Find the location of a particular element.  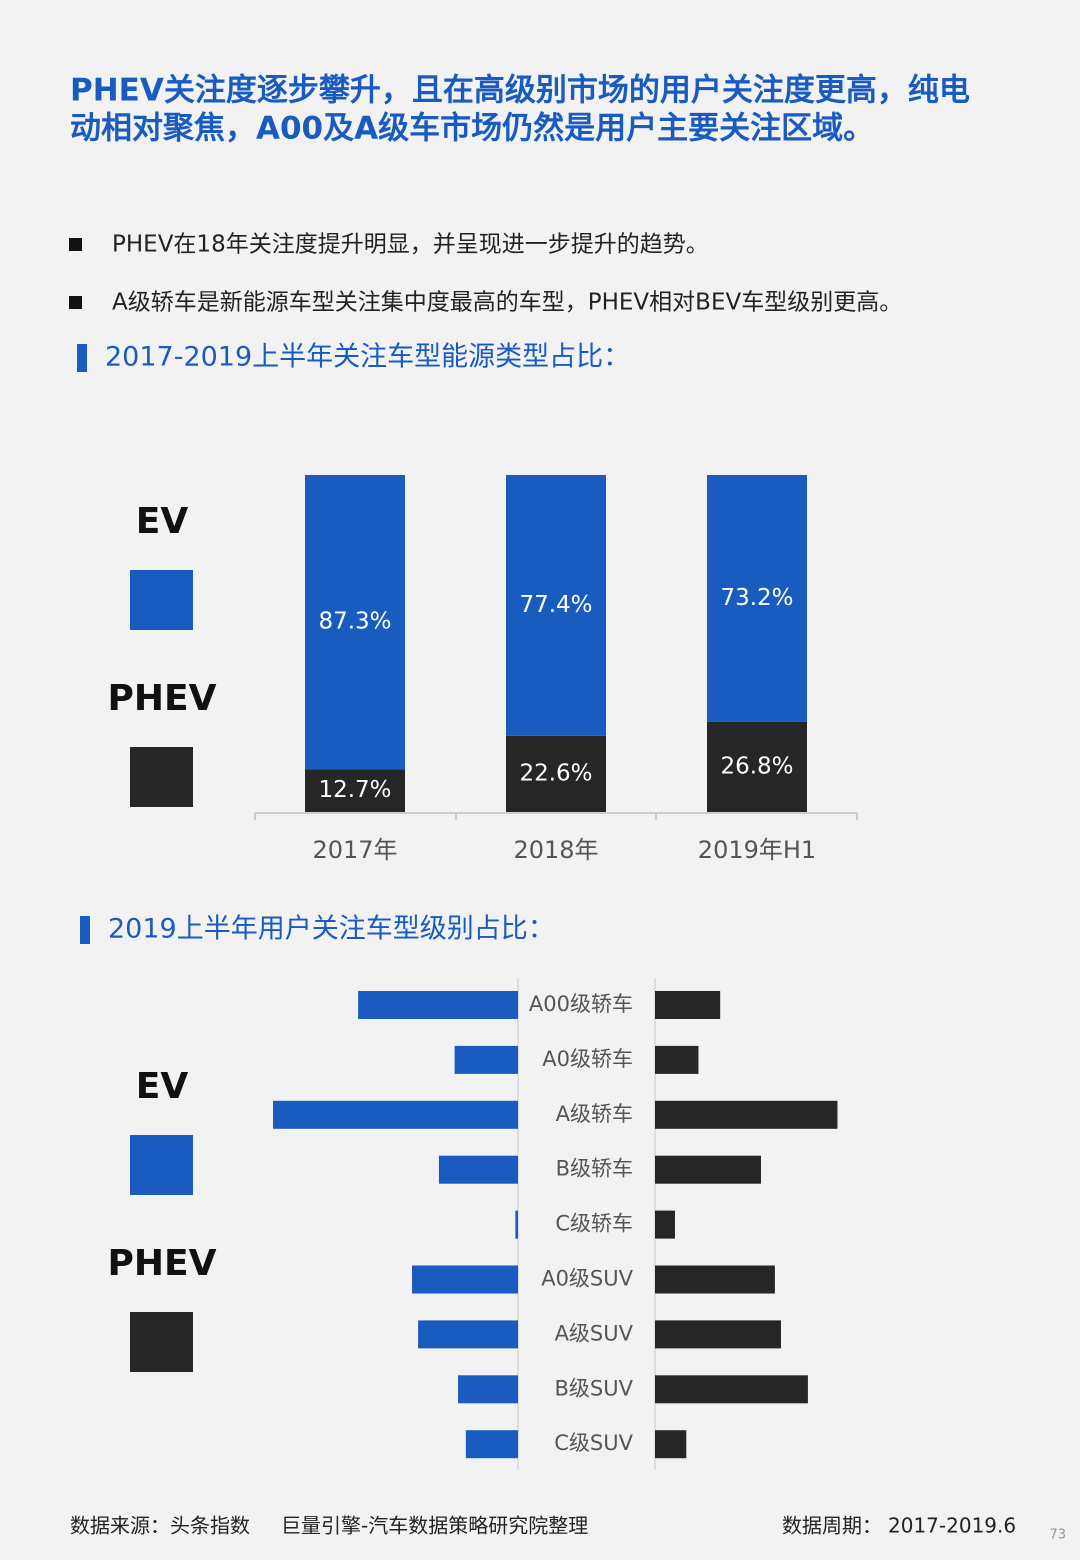

category-label: A级轿车 is located at coordinates (594, 1114).